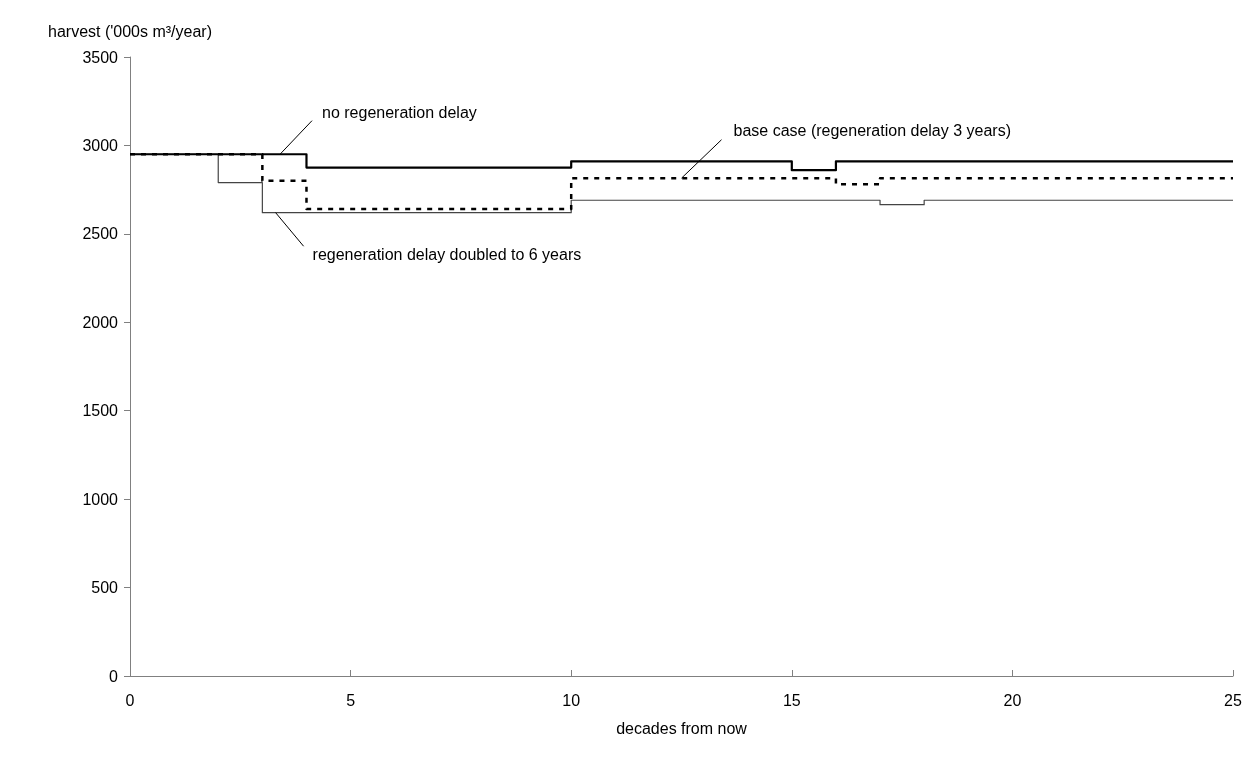  I want to click on annotation: regeneration delay doubled to 6 years, so click(447, 255).